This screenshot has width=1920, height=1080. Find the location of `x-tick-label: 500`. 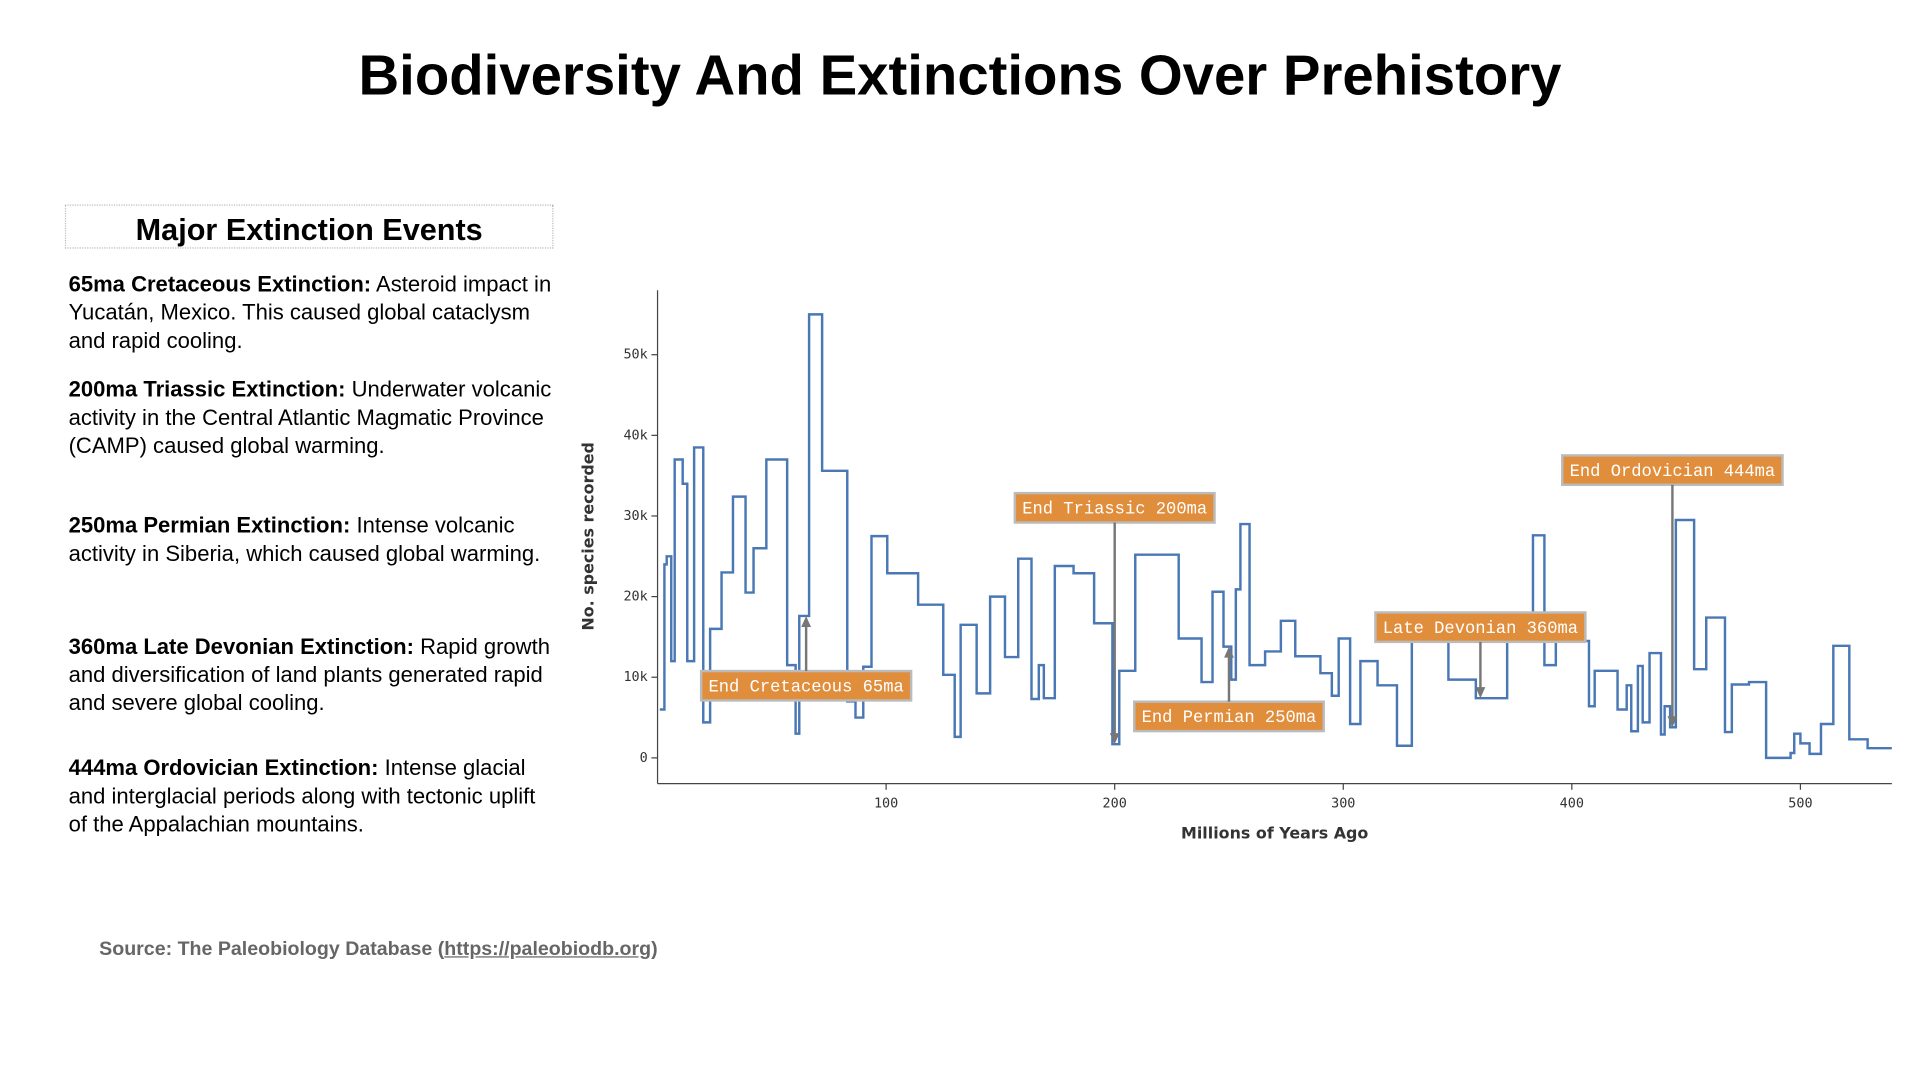

x-tick-label: 500 is located at coordinates (1800, 803).